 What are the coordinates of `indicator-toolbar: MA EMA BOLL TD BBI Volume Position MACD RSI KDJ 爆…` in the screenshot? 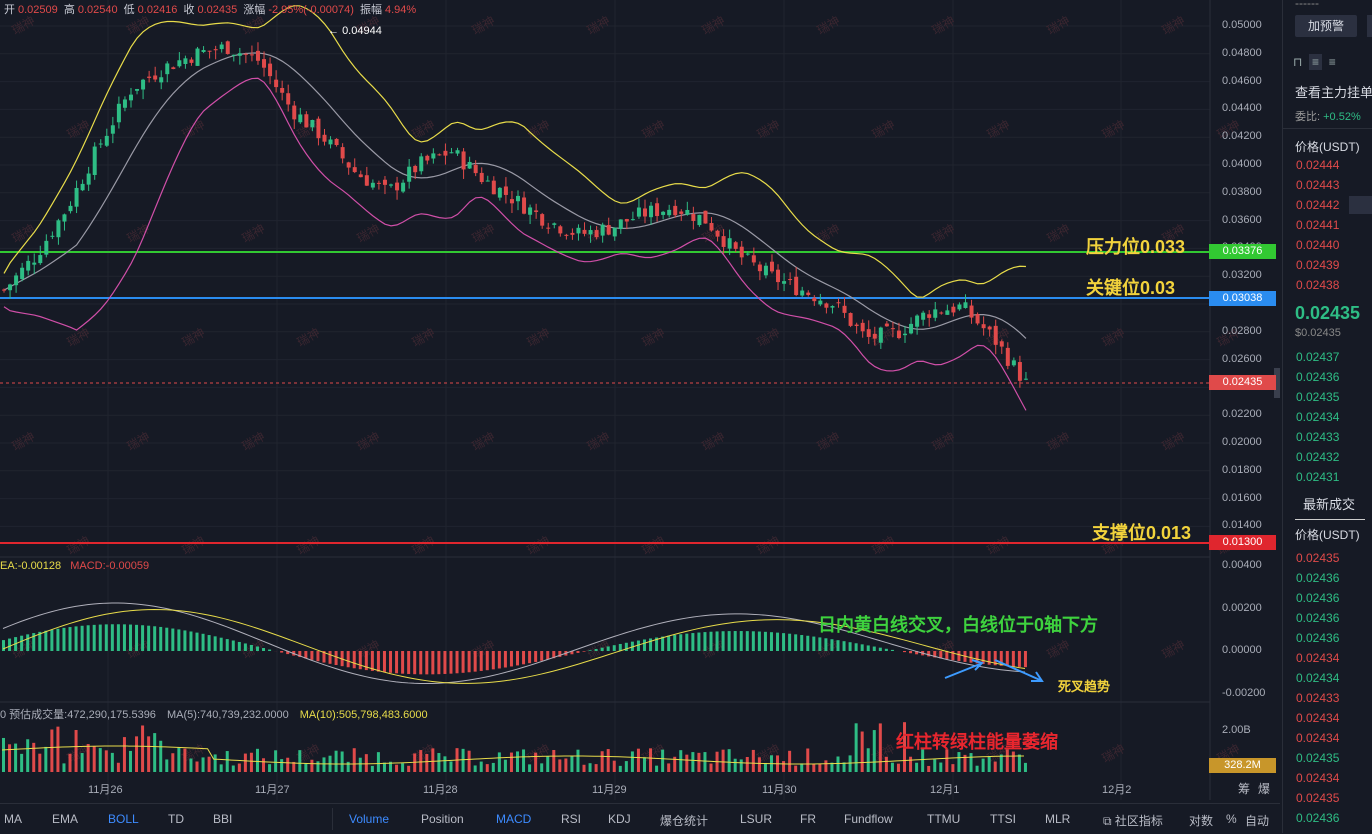 It's located at (640, 818).